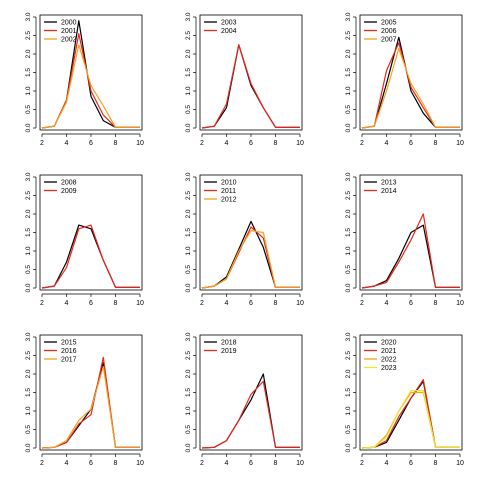 This screenshot has width=480, height=485. I want to click on legend-label: 2008, so click(69, 183).